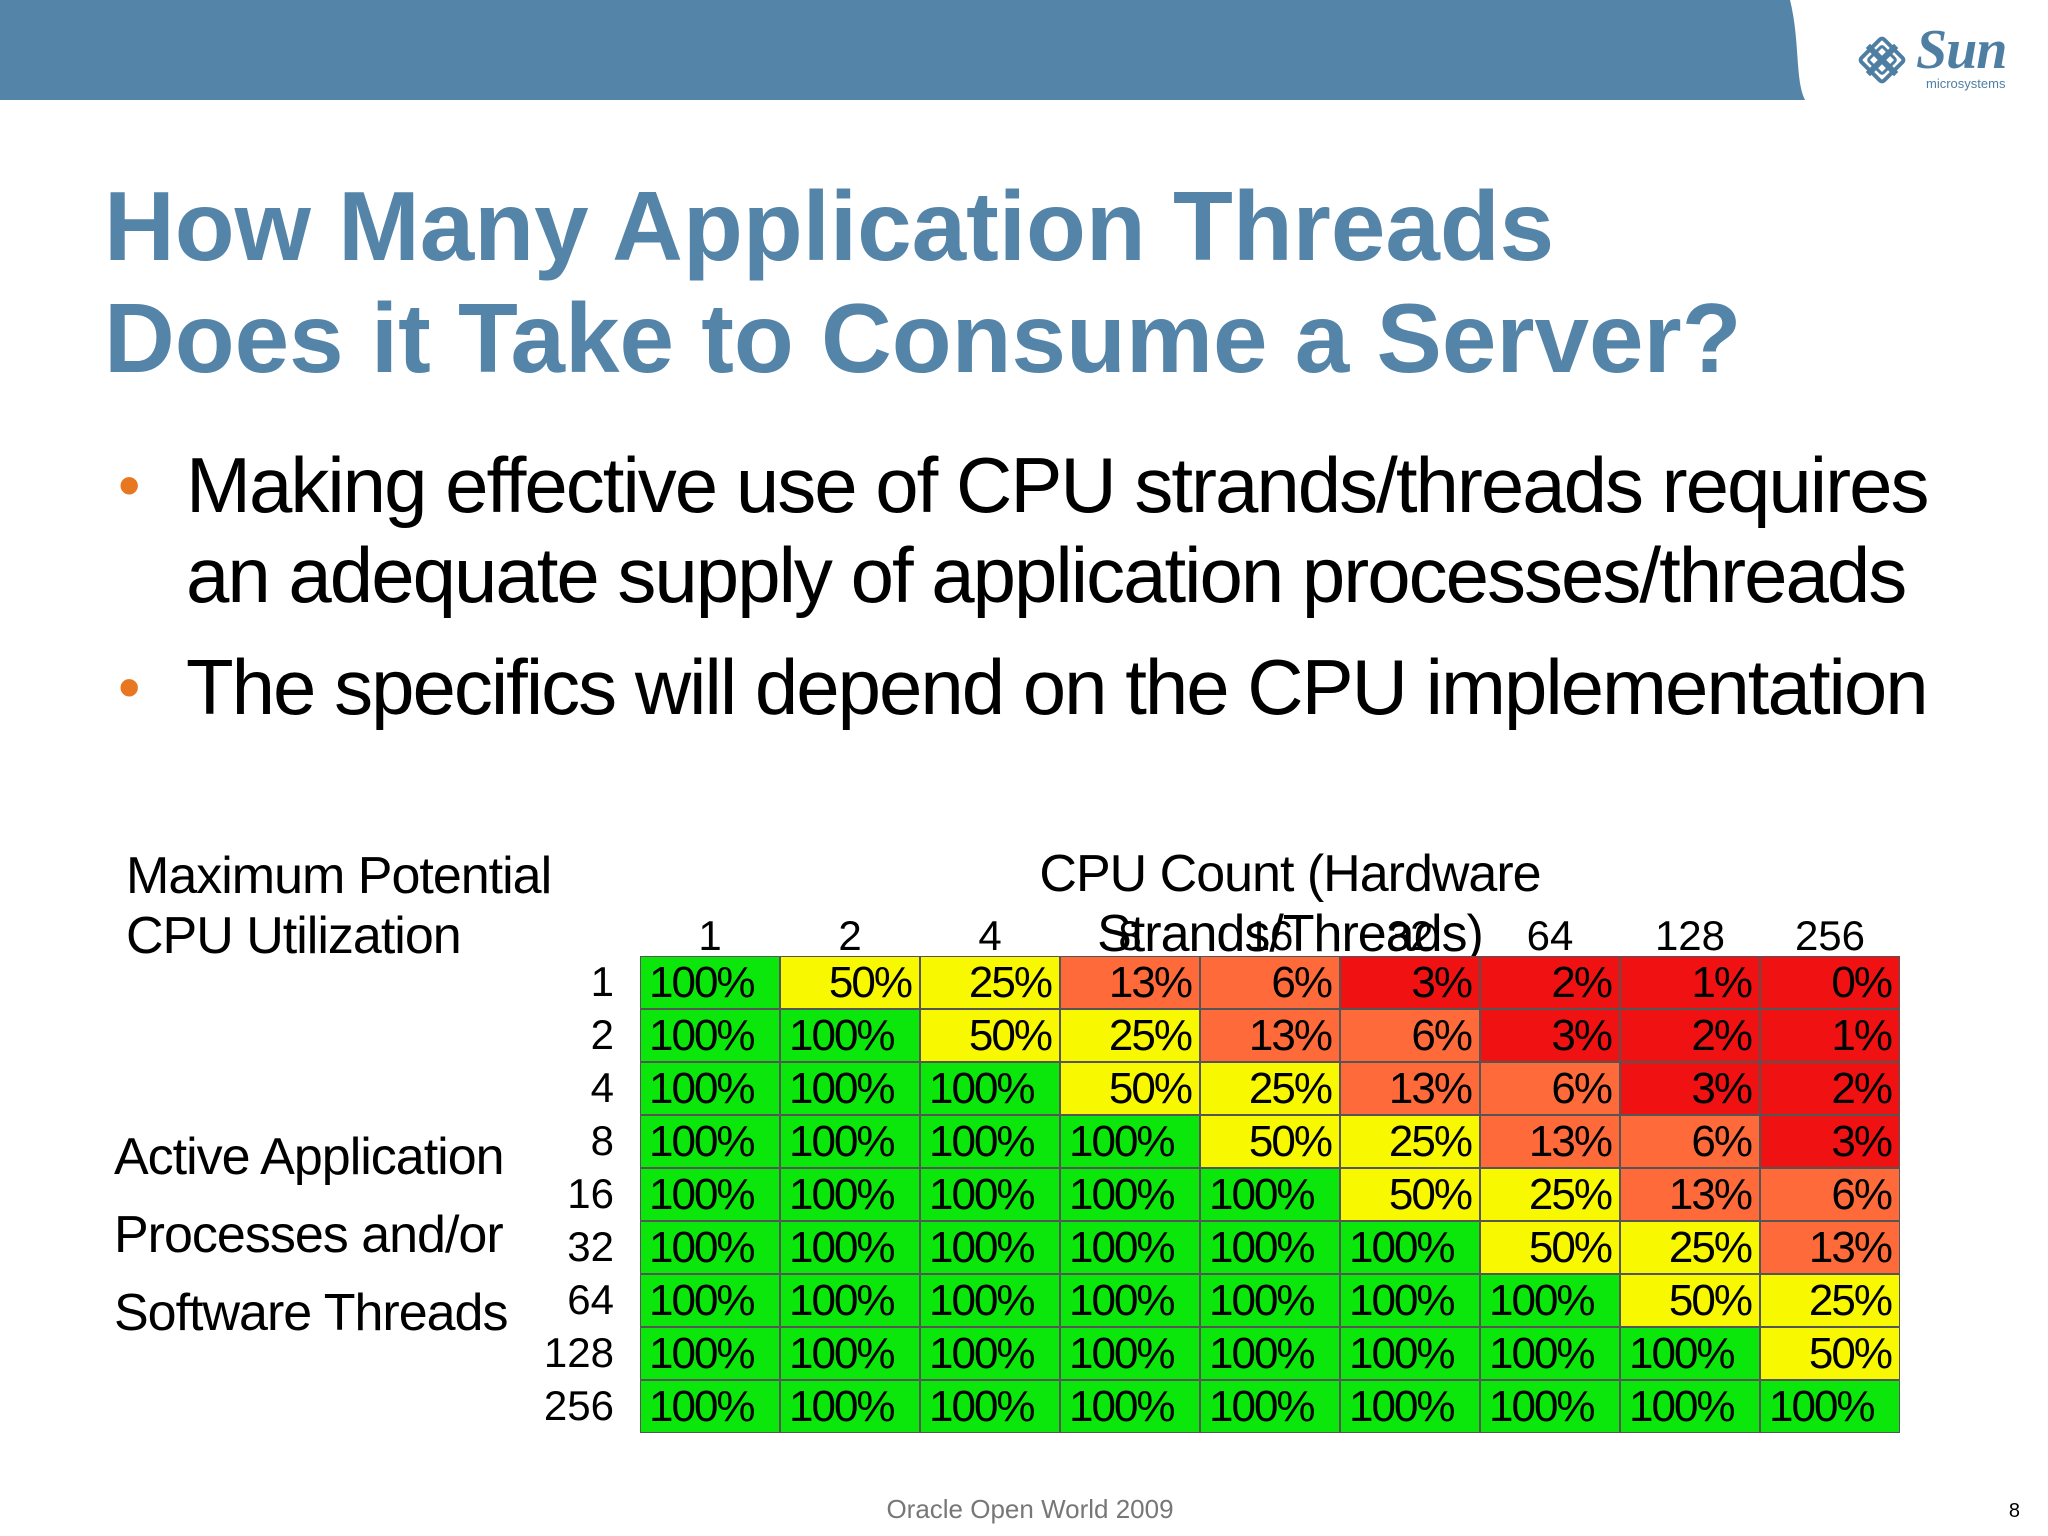  I want to click on row-axis-label-line1: Active Application, so click(309, 1157).